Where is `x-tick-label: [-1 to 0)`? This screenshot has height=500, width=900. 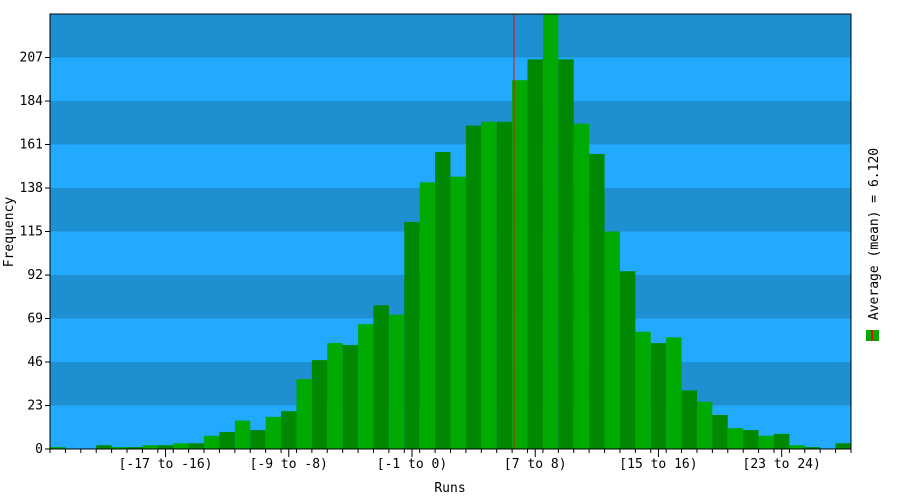
x-tick-label: [-1 to 0) is located at coordinates (412, 464).